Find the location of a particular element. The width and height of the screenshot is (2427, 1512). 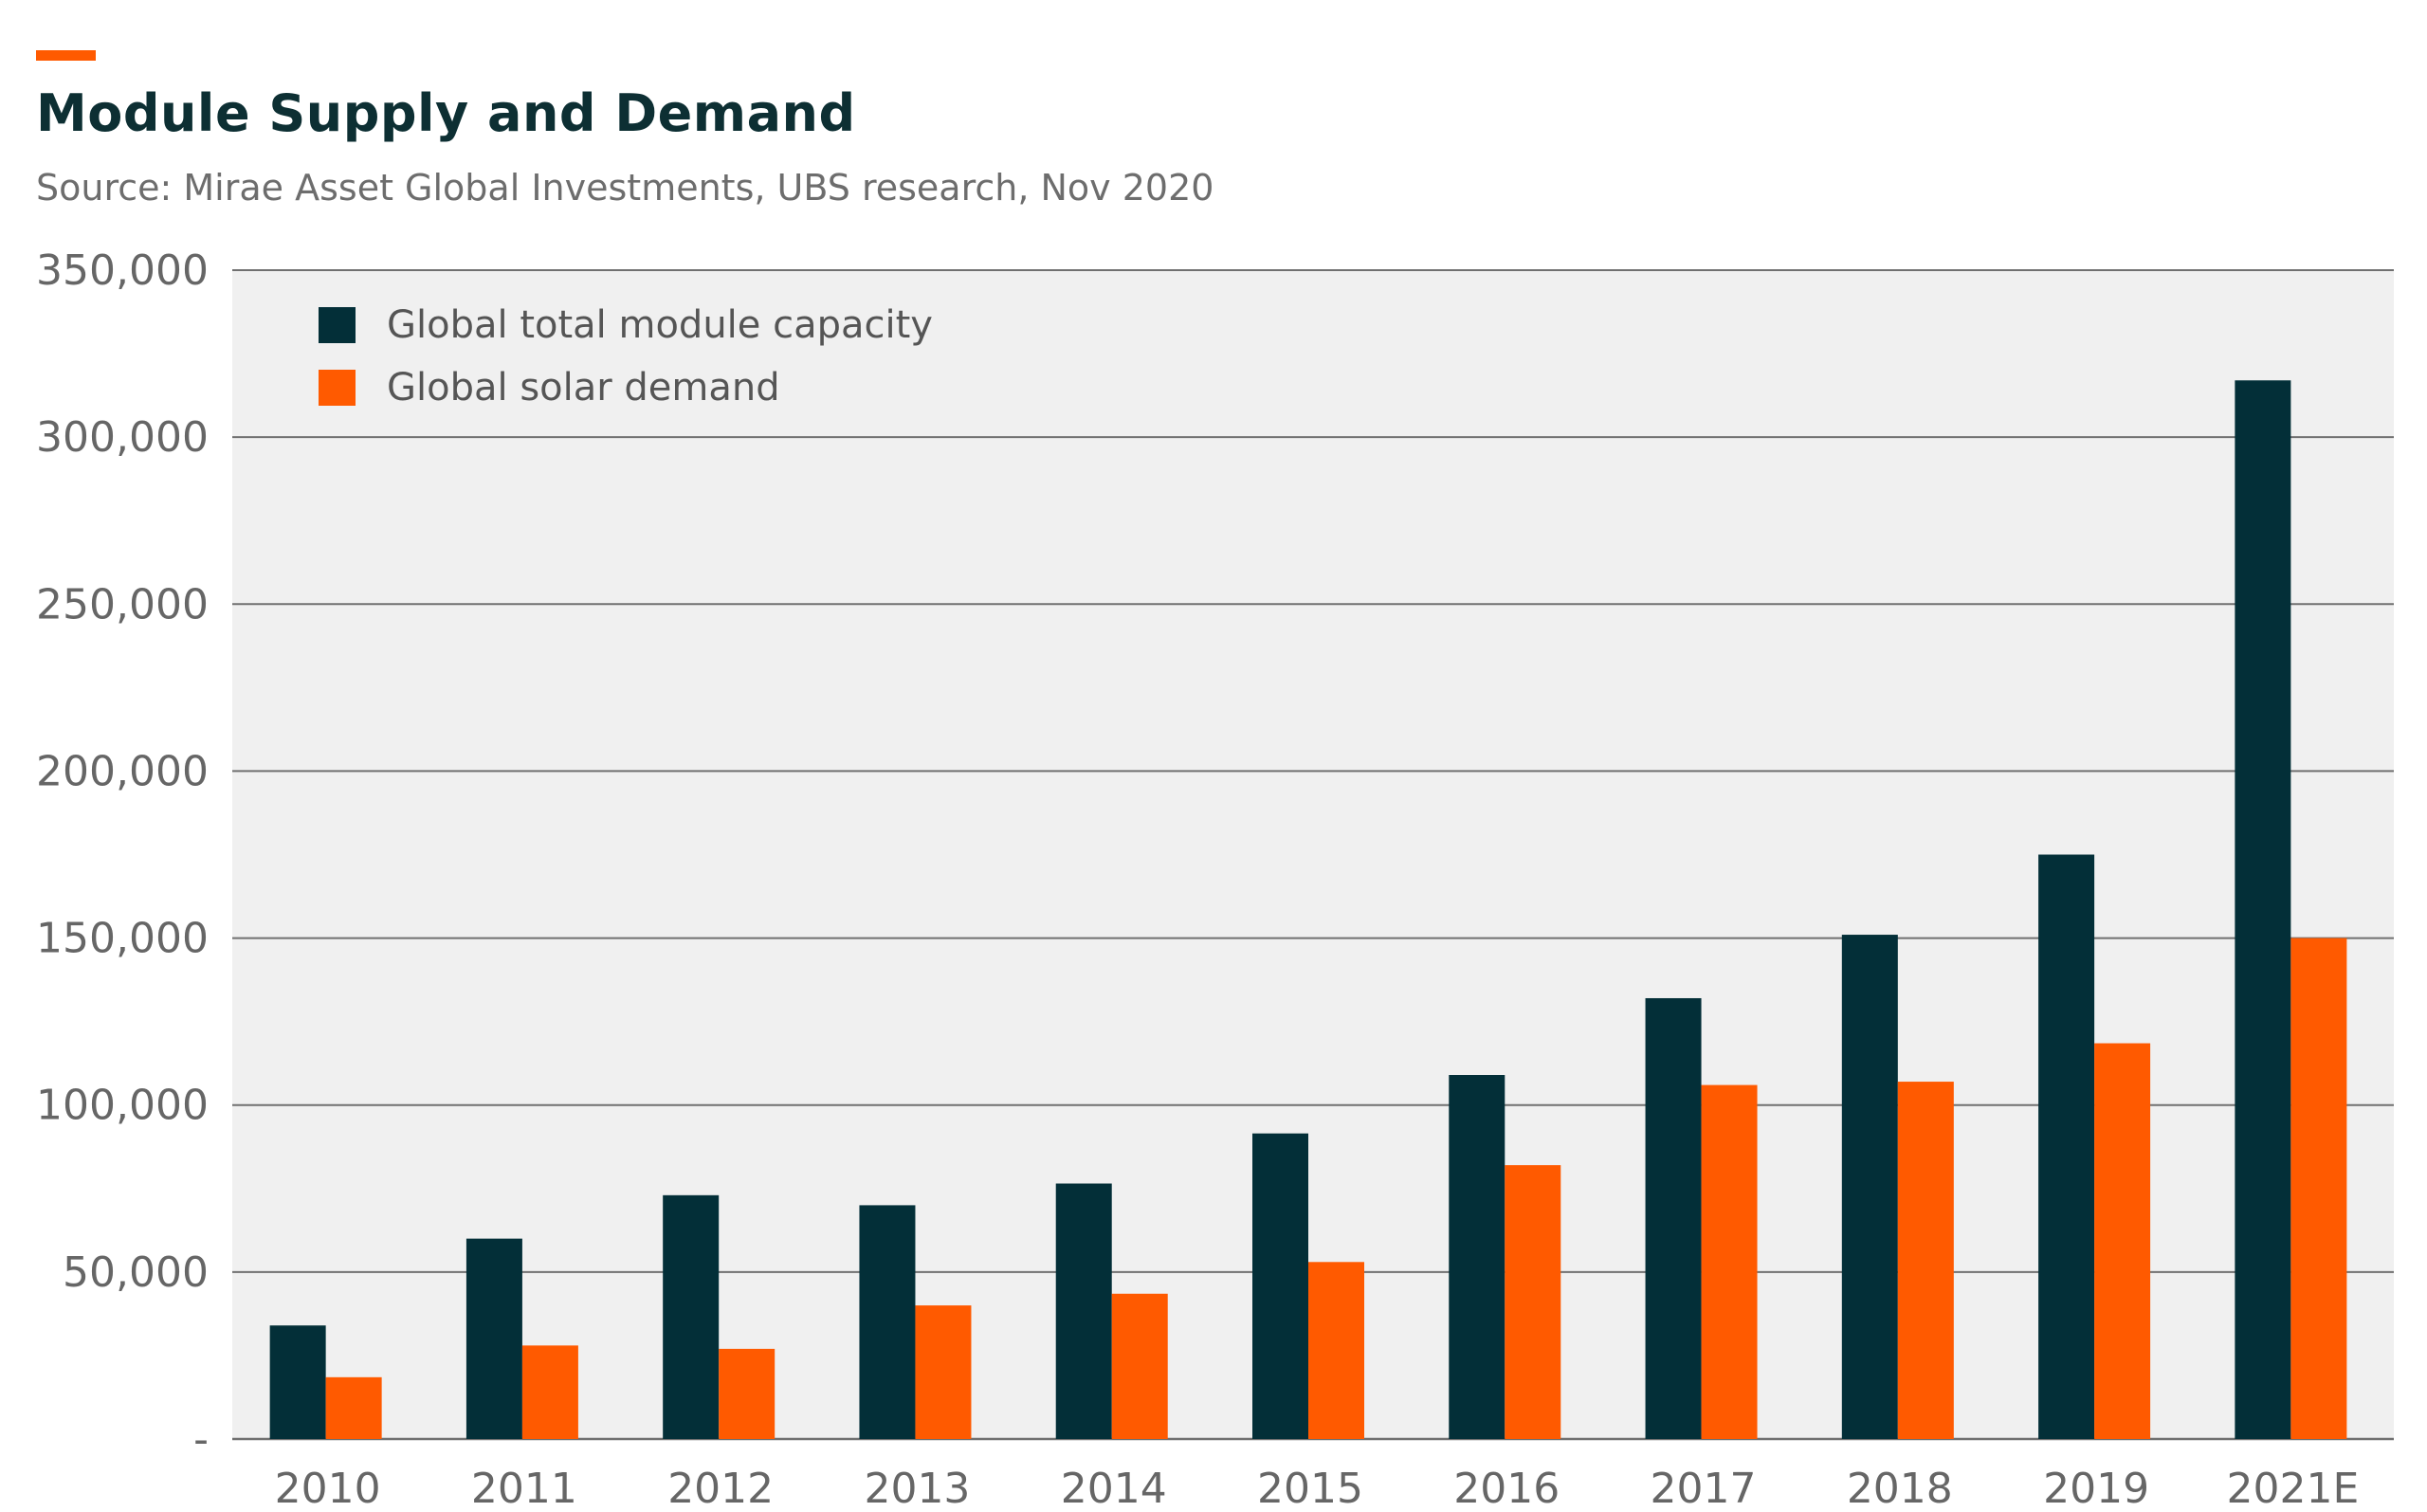

x-tick-label: 2019 is located at coordinates (2096, 1489).